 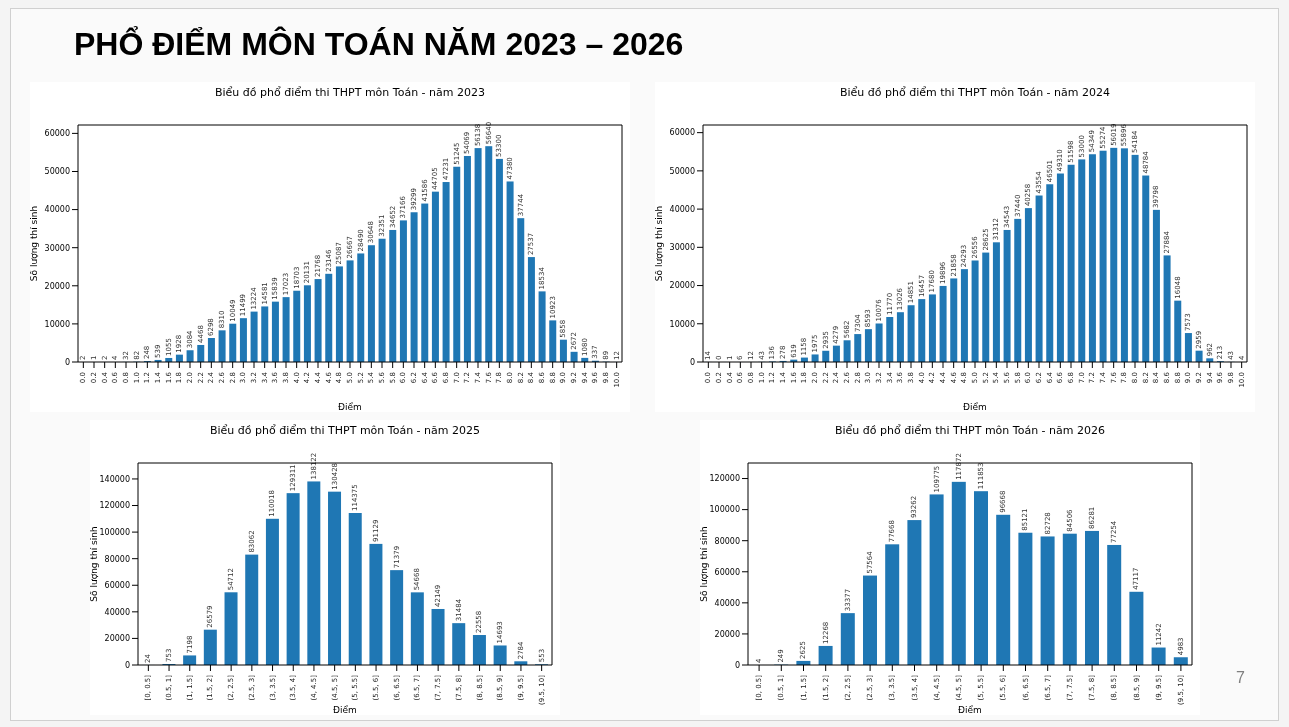 I want to click on text: 7, so click(x=1240, y=678).